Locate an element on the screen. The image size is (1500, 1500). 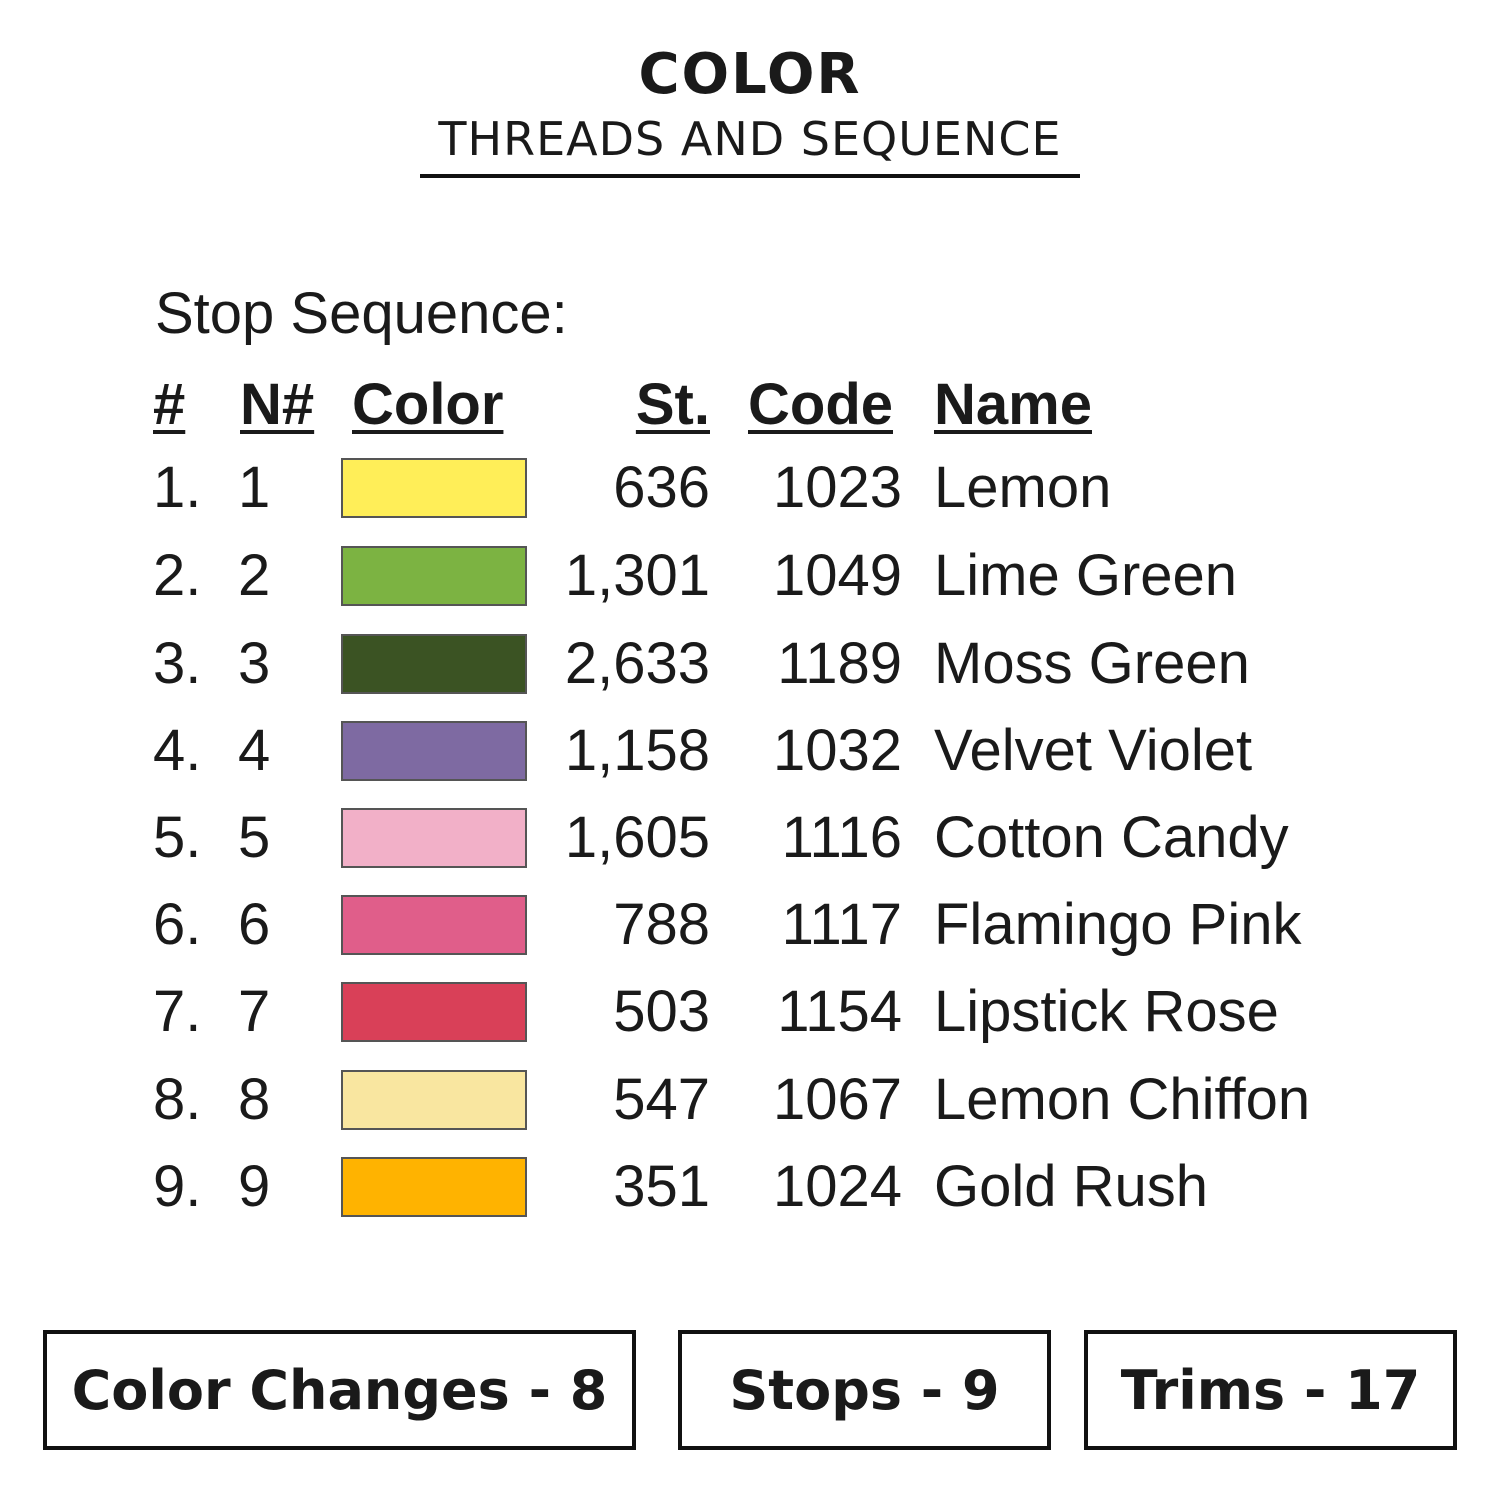
table-row: 8. 8 547 1067 Lemon Chiffon is located at coordinates (750, 1109).